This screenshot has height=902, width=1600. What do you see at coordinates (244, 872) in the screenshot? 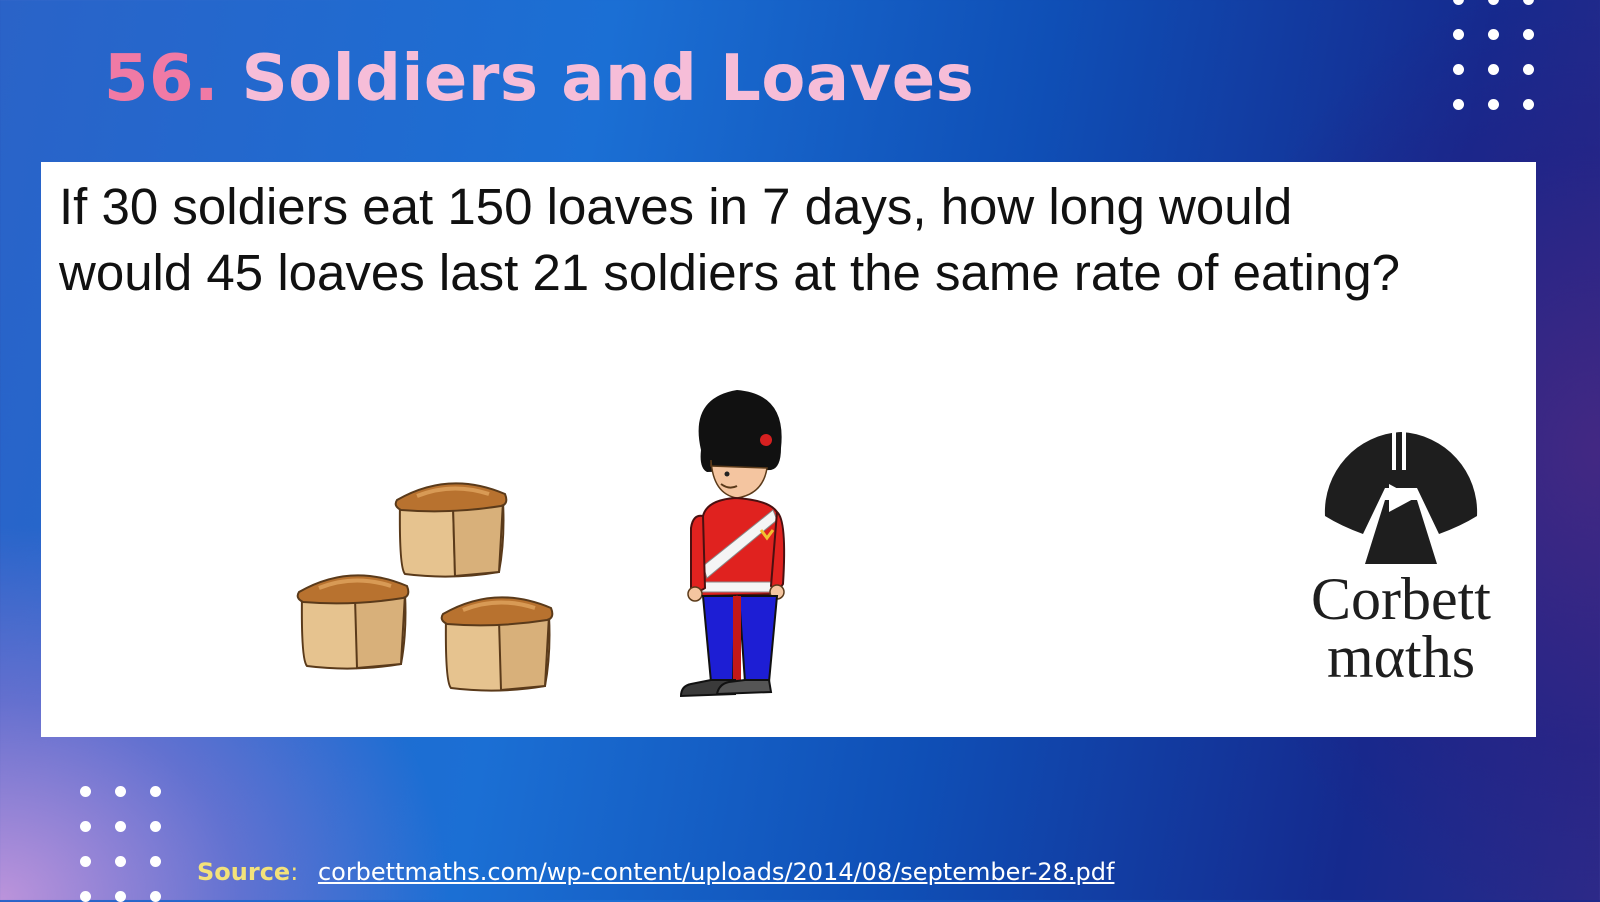
I see `source-label: Source` at bounding box center [244, 872].